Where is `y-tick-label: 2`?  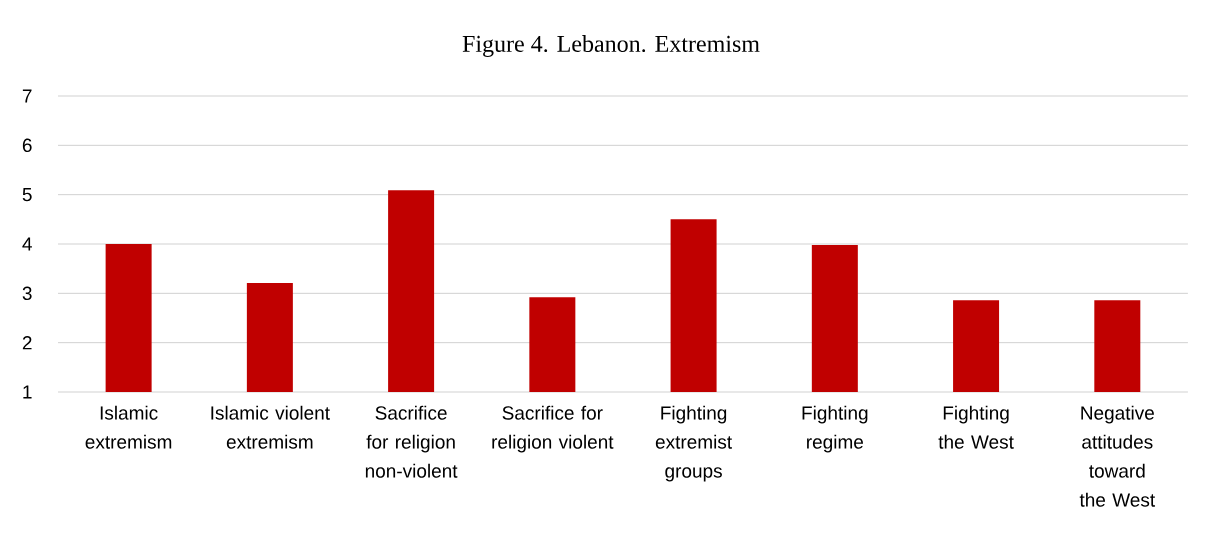 y-tick-label: 2 is located at coordinates (27, 343).